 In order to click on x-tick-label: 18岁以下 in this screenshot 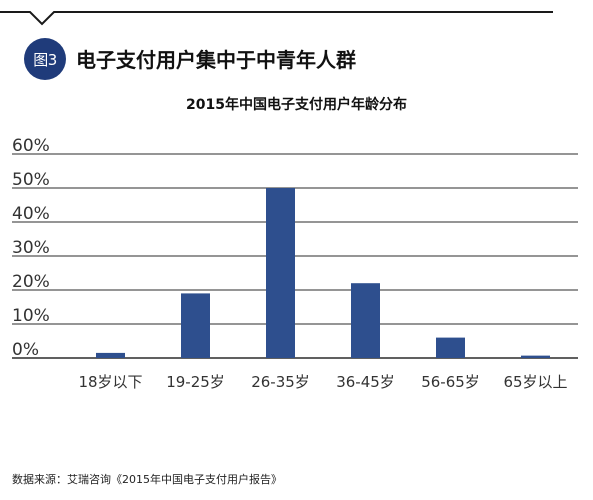, I will do `click(110, 382)`.